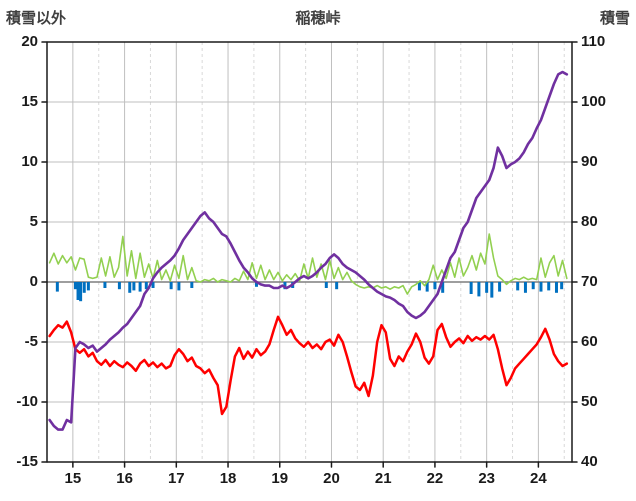 Image resolution: width=636 pixels, height=501 pixels. What do you see at coordinates (36, 18) in the screenshot?
I see `left-axis-title: 積雪以外` at bounding box center [36, 18].